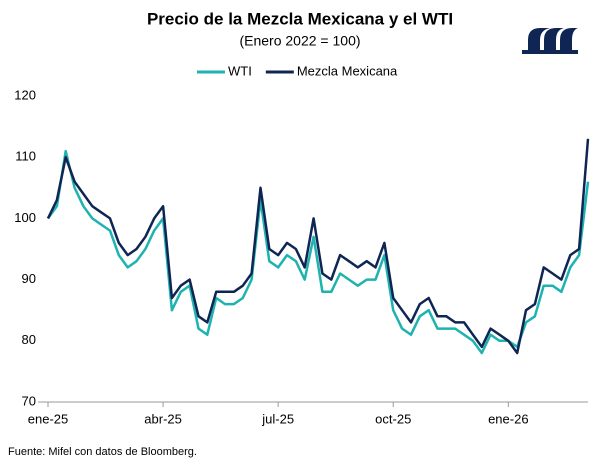  Describe the element at coordinates (240, 70) in the screenshot. I see `legend-label: WTI` at that location.